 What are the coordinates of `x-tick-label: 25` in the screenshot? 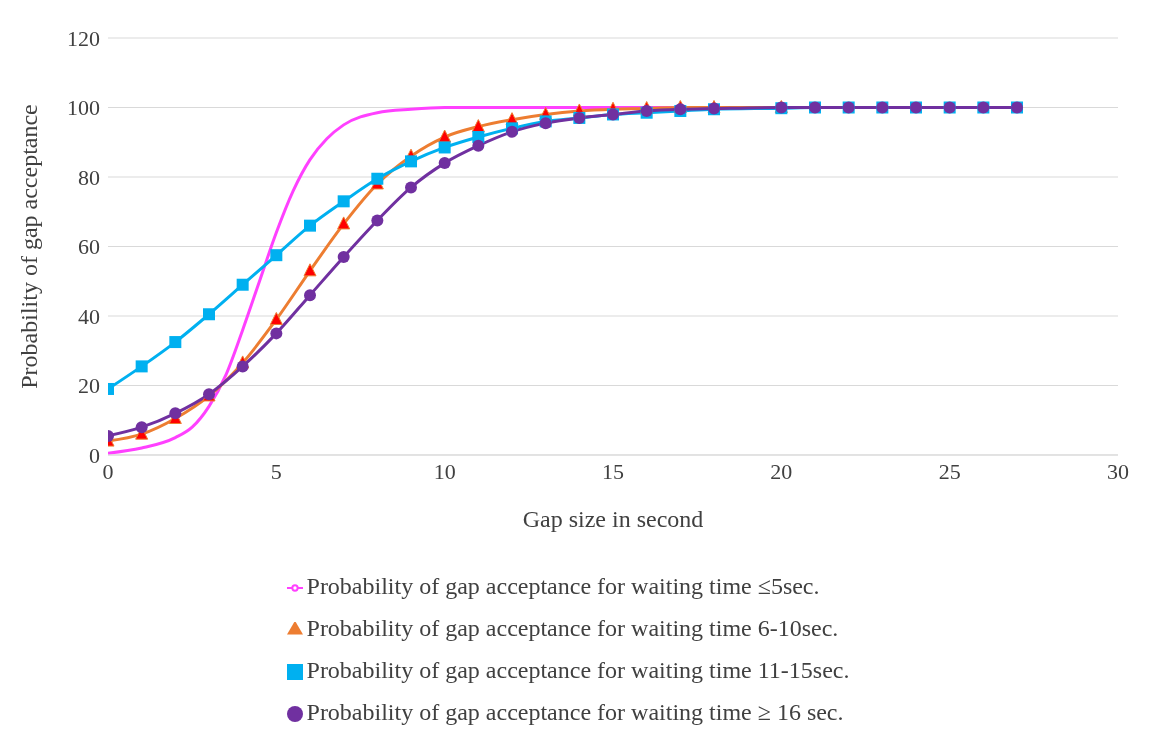 It's located at (949, 471).